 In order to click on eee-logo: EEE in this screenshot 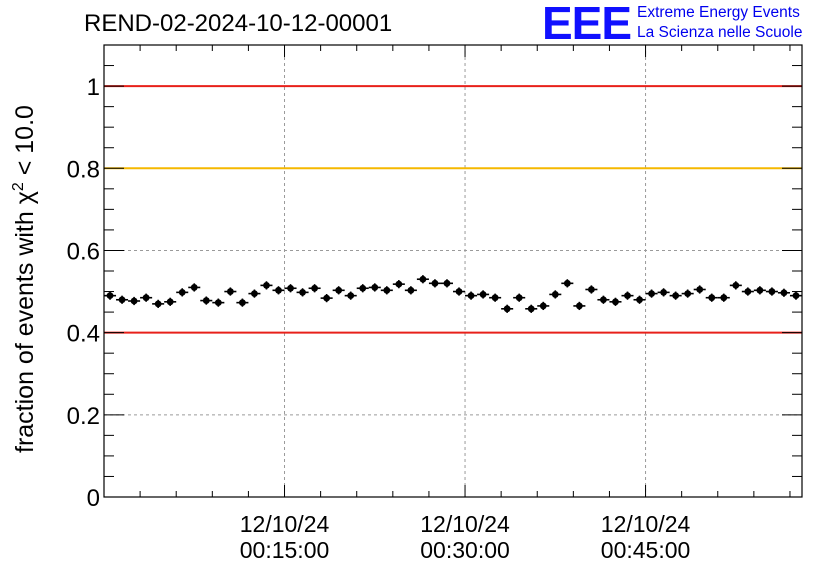, I will do `click(587, 24)`.